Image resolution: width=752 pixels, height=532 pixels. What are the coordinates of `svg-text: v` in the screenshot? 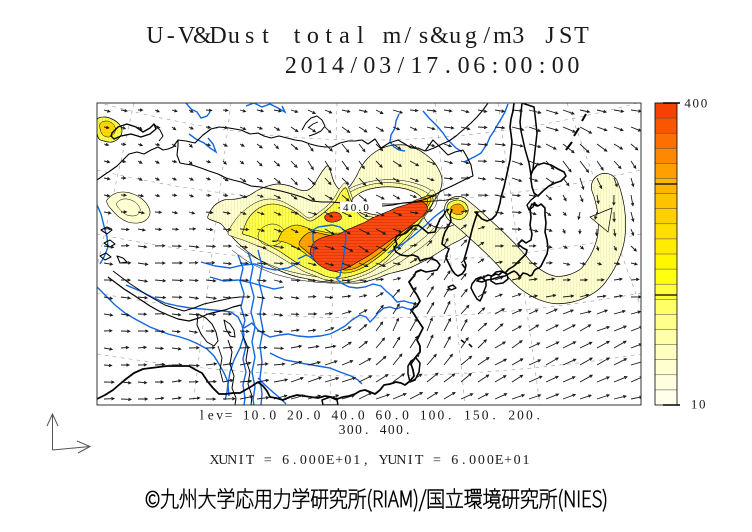 It's located at (219, 415).